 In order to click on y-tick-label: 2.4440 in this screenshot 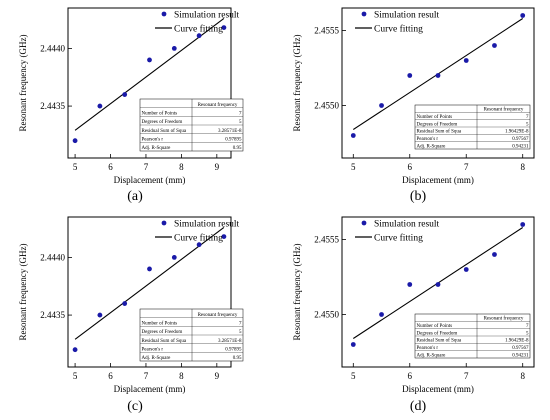, I will do `click(52, 48)`.